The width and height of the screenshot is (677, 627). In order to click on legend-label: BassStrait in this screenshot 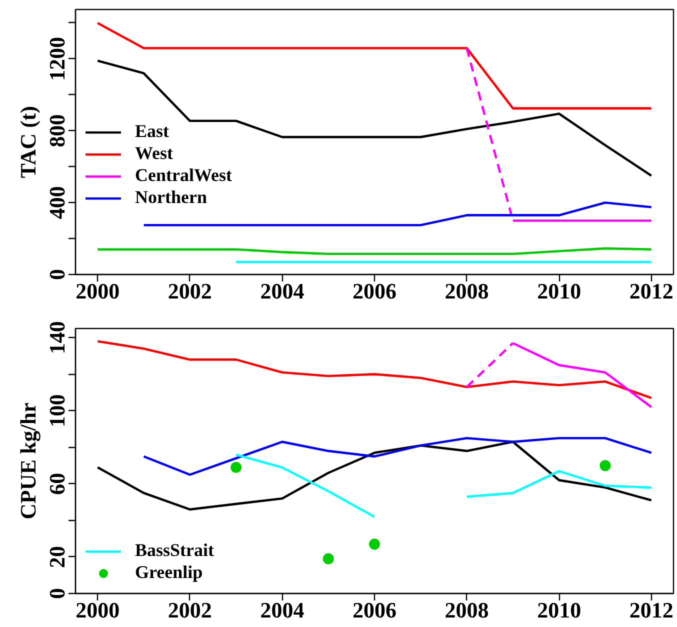, I will do `click(174, 550)`.